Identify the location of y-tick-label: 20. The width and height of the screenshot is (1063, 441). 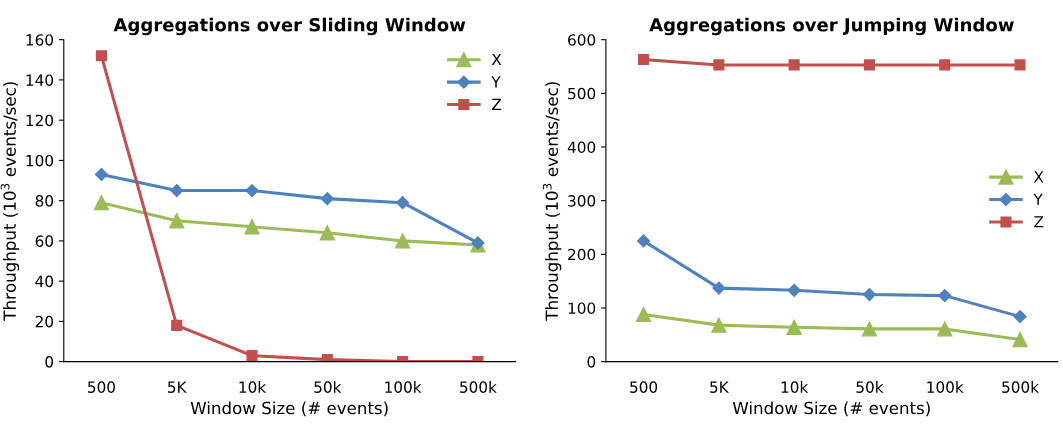
(44, 321).